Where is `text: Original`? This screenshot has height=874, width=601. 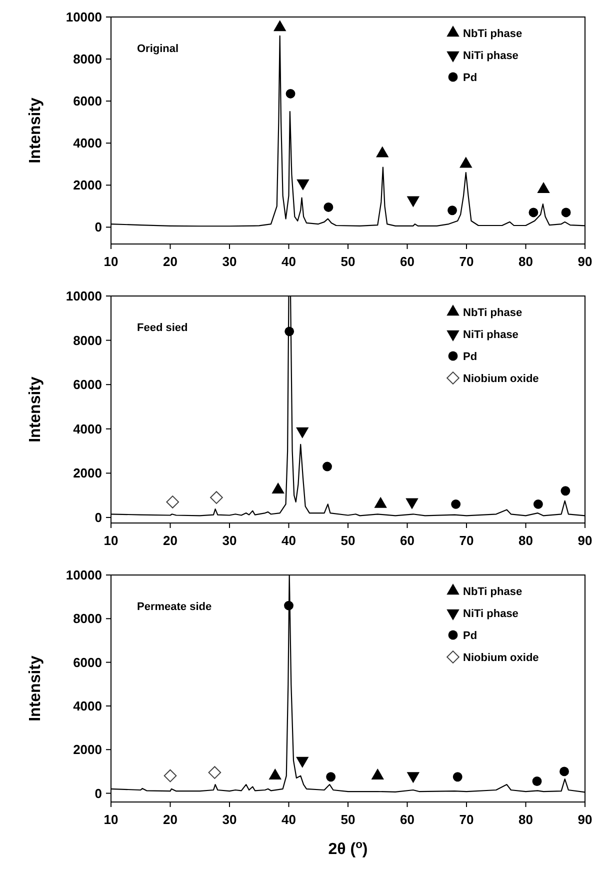
text: Original is located at coordinates (158, 49).